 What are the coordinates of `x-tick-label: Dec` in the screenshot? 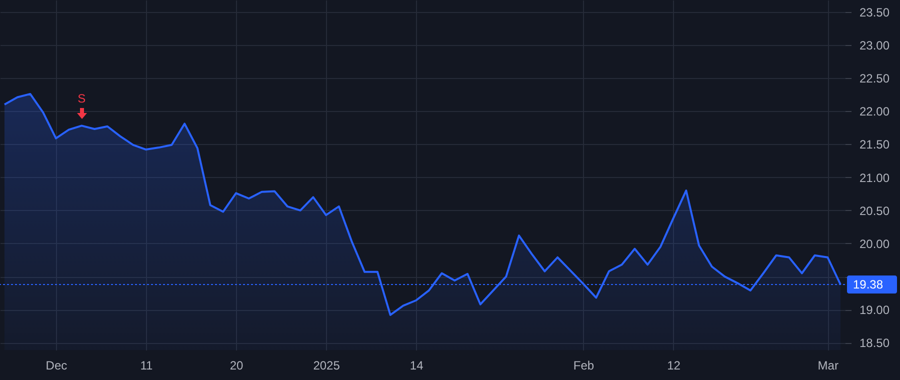 It's located at (57, 365).